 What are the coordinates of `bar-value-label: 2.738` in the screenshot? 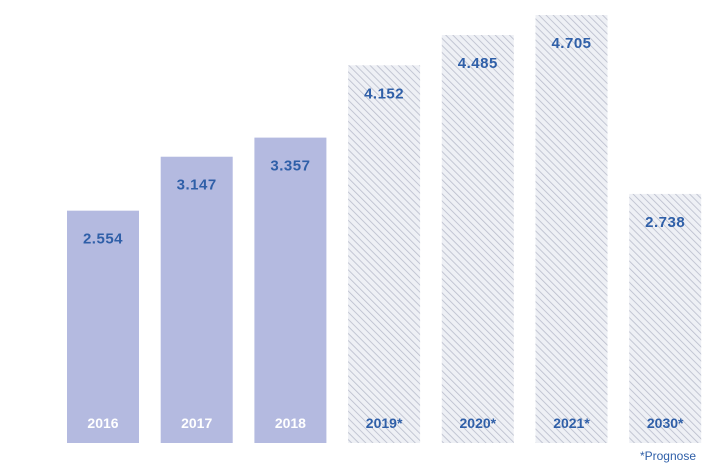 It's located at (665, 222).